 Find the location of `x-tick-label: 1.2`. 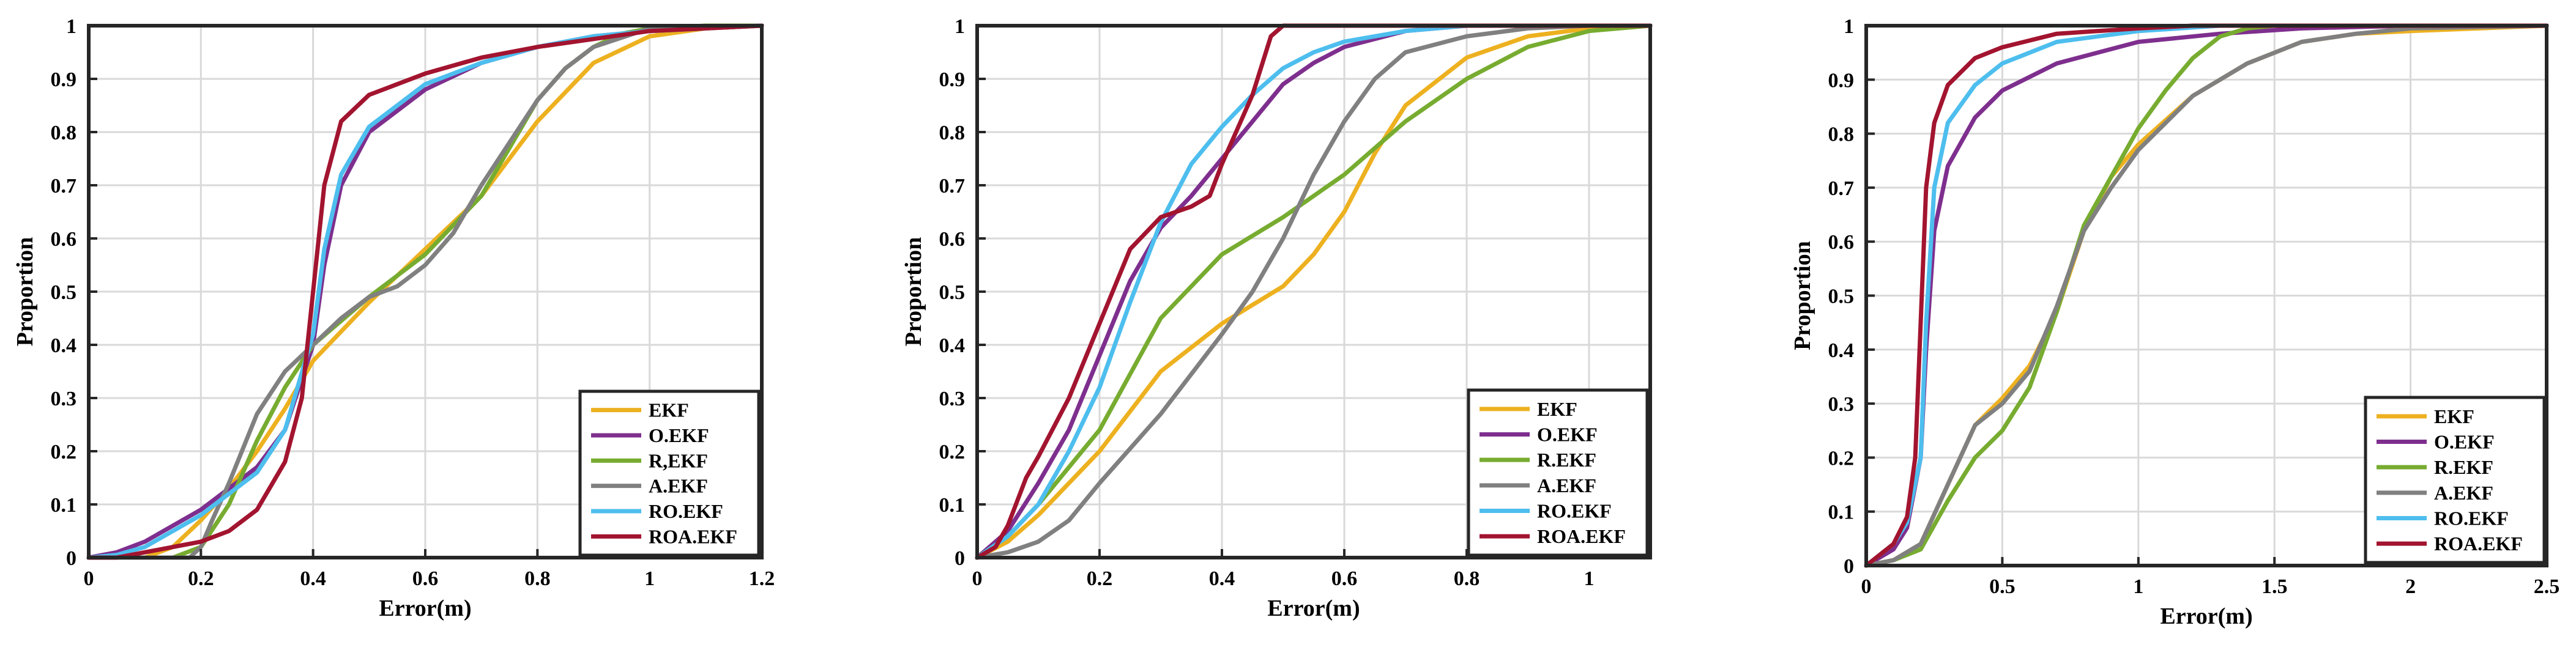

x-tick-label: 1.2 is located at coordinates (762, 578).